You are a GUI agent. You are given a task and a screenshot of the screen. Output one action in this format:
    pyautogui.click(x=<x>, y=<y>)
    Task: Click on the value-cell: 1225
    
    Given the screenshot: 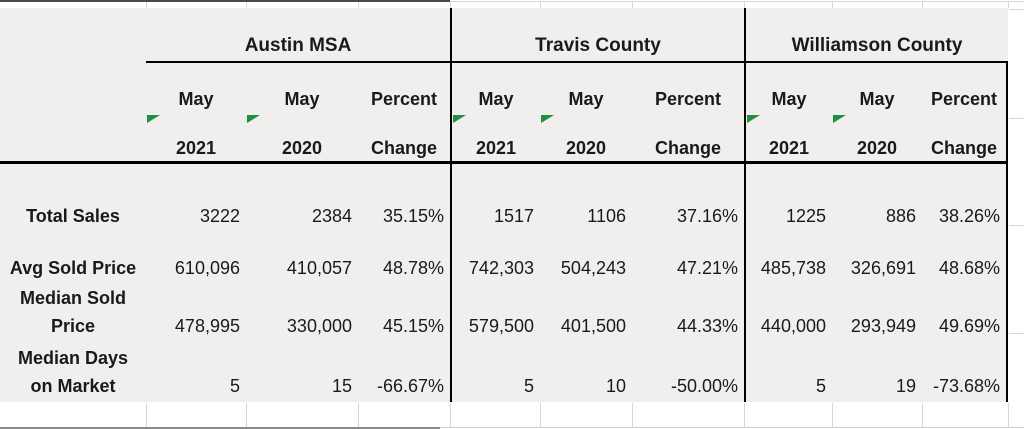 What is the action you would take?
    pyautogui.click(x=788, y=198)
    